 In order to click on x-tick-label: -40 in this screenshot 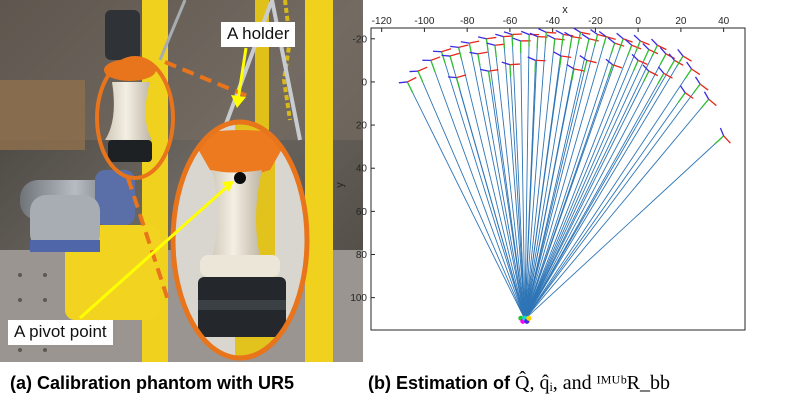, I will do `click(552, 21)`.